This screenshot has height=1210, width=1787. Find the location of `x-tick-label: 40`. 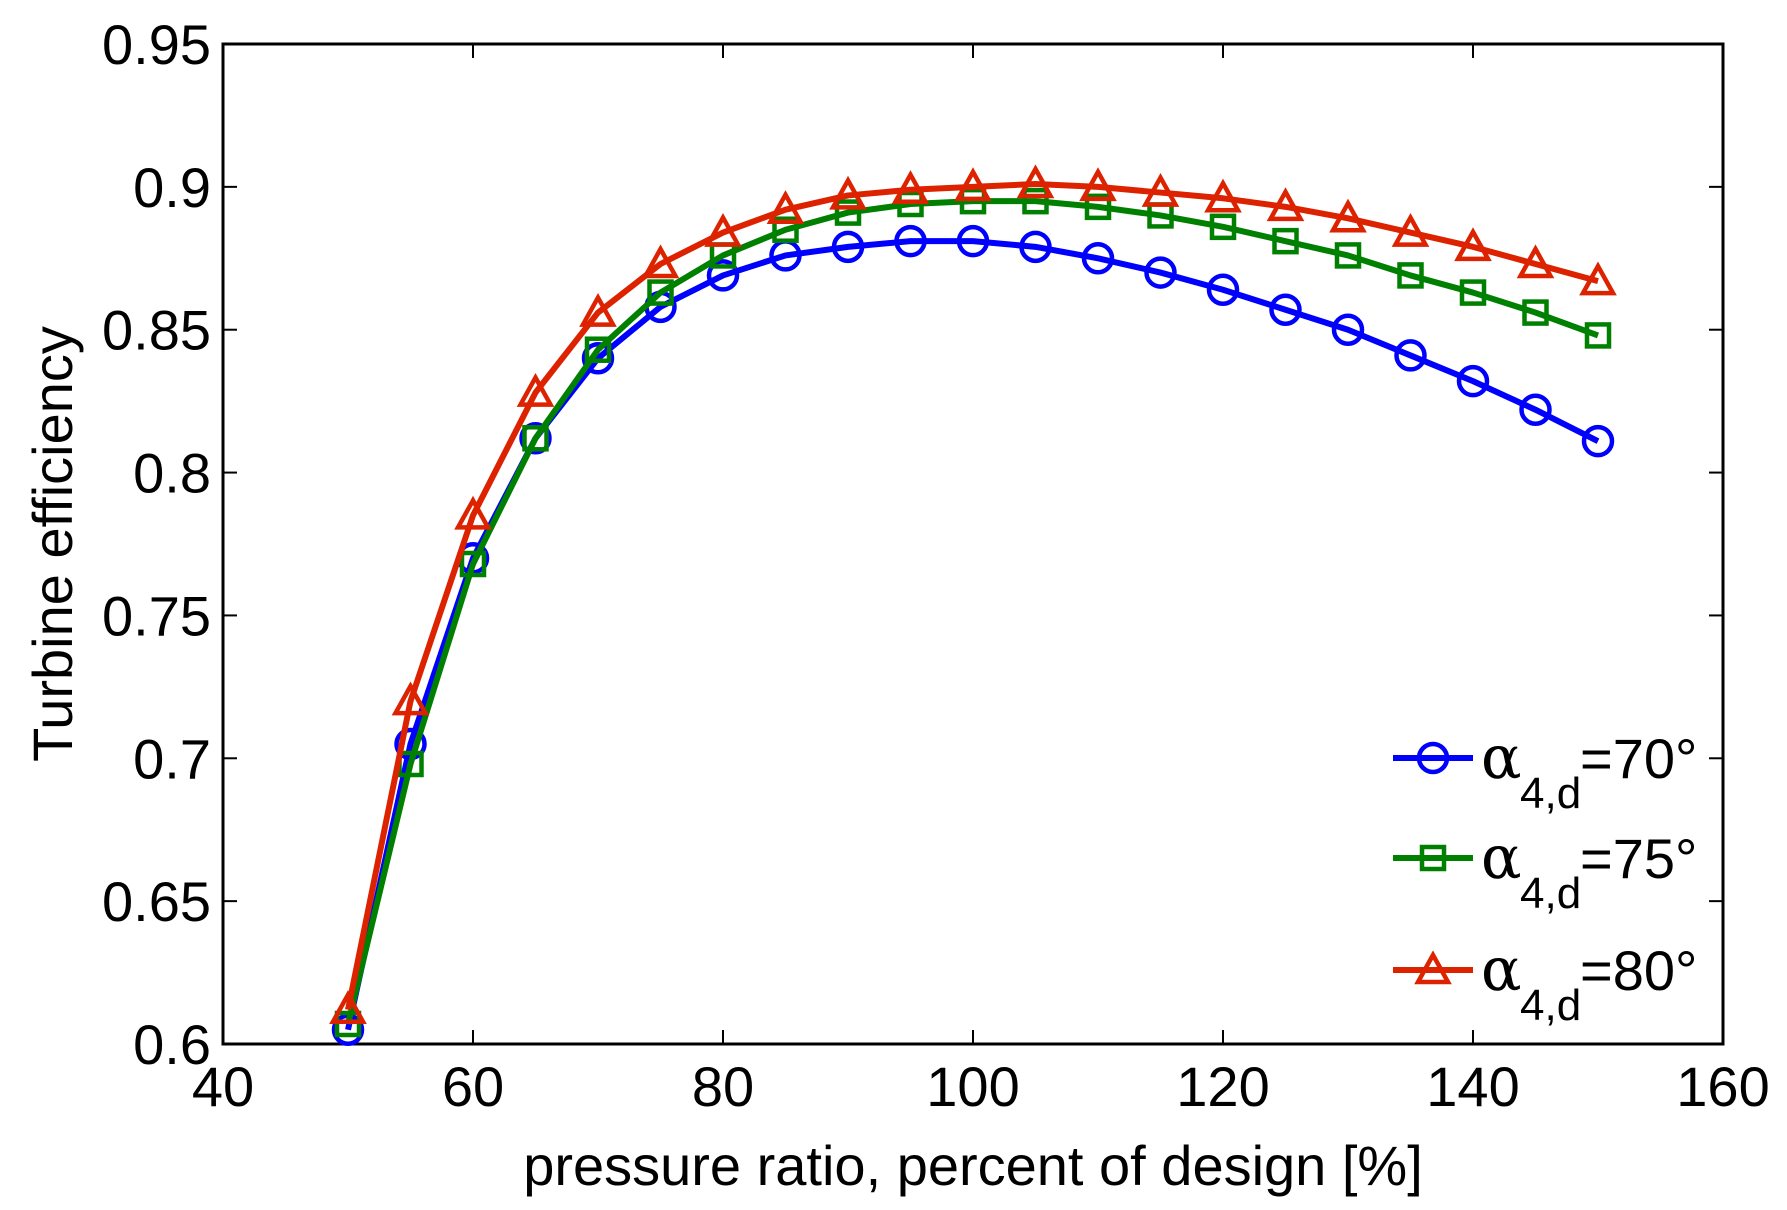

x-tick-label: 40 is located at coordinates (223, 1086).